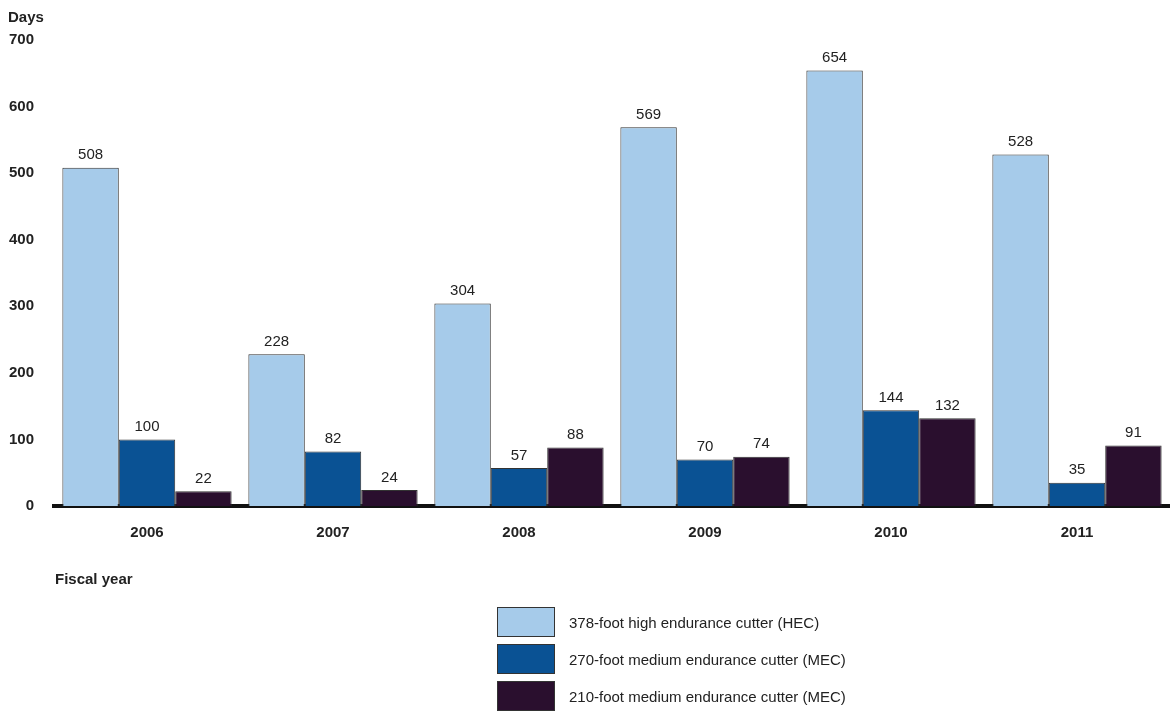  I want to click on legend-label: 270-foot medium endurance cutter (MEC), so click(707, 659).